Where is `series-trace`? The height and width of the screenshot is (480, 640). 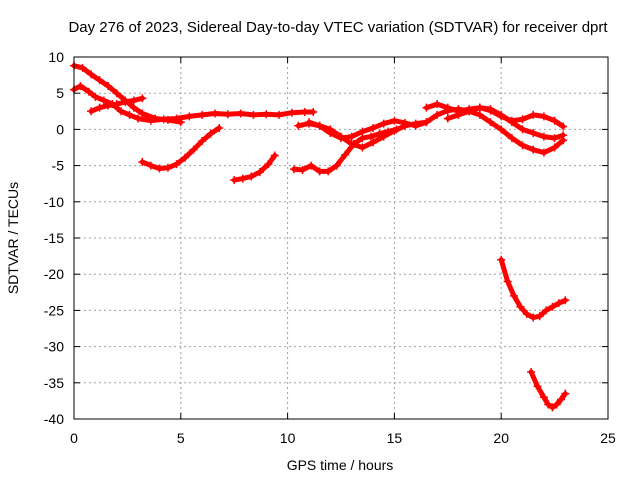
series-trace is located at coordinates (180, 148).